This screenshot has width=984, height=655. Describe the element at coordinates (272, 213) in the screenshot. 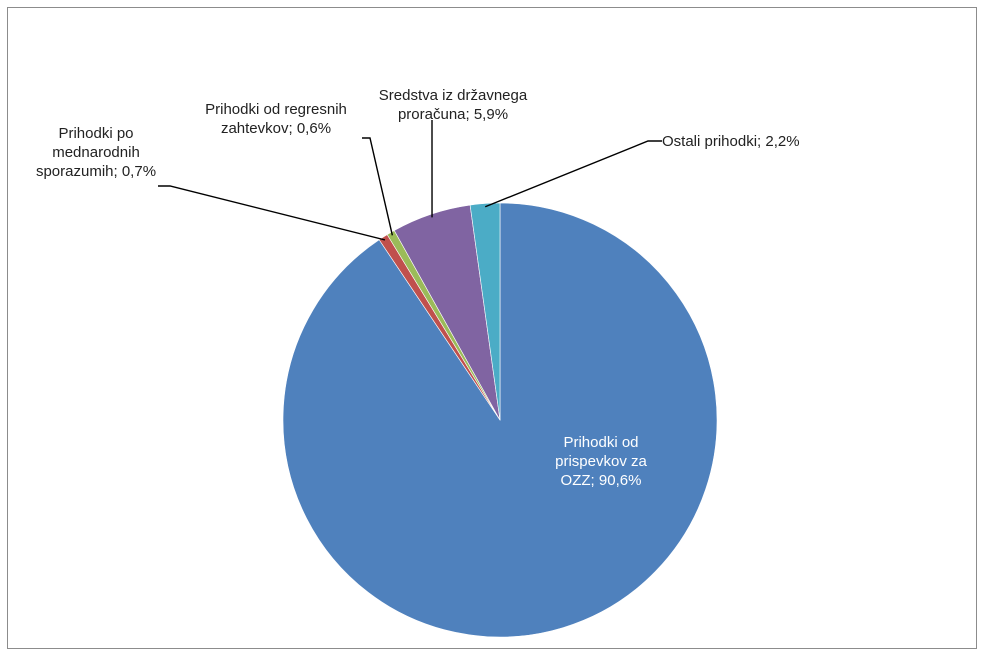

I see `leader-mednarodni` at that location.